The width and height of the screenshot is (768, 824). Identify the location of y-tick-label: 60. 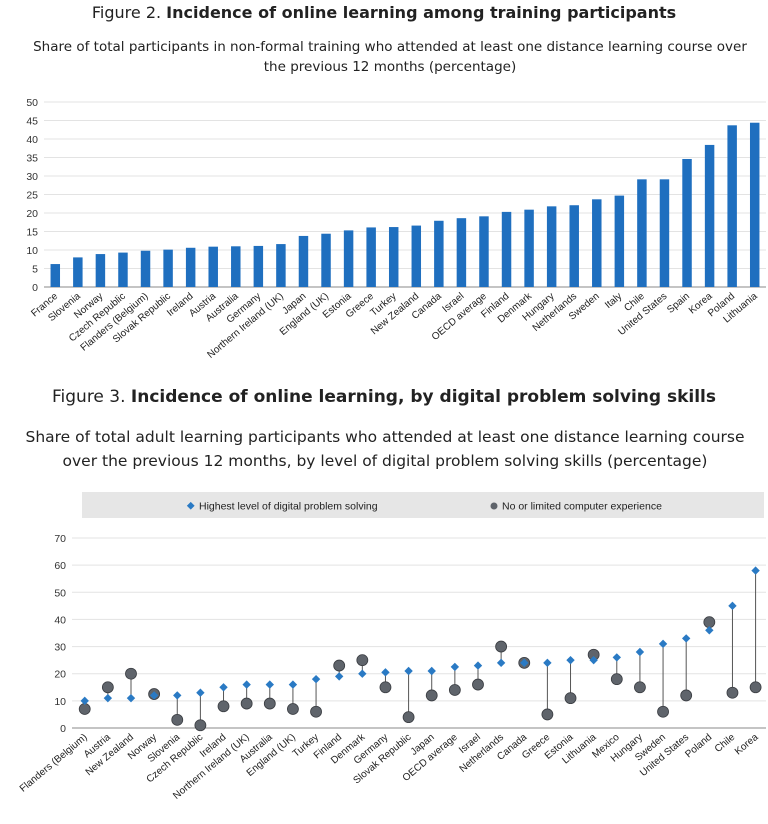
(60, 566).